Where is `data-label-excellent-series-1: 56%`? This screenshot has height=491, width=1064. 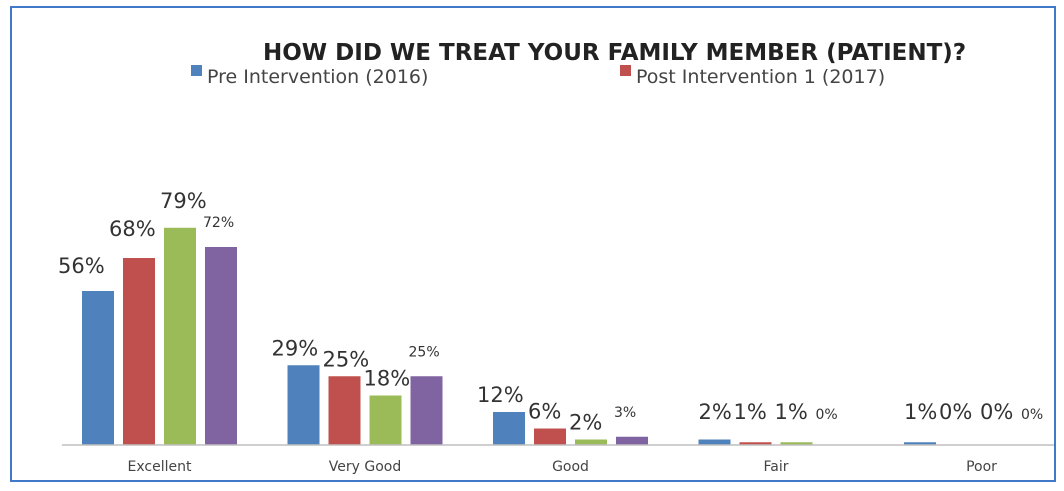
data-label-excellent-series-1: 56% is located at coordinates (81, 266).